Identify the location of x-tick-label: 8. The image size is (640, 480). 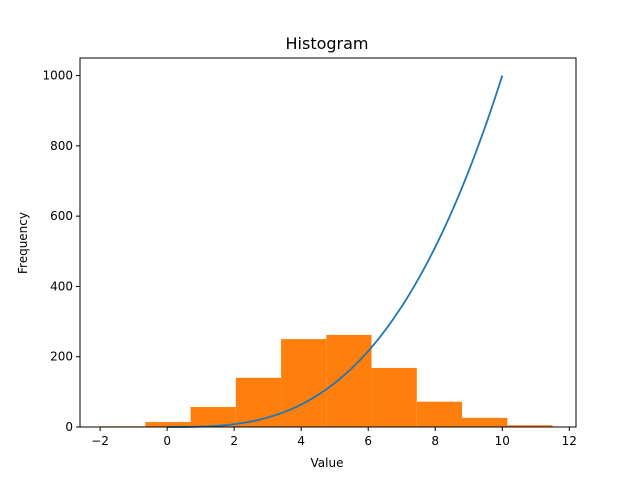
(435, 441).